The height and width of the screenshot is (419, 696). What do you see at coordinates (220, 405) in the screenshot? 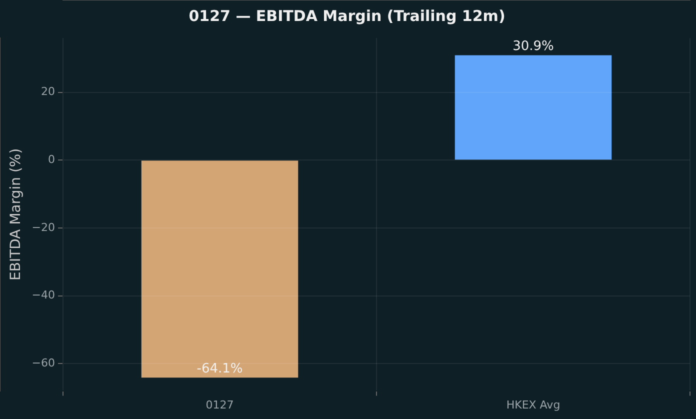
I see `x-tick-label: 0127` at bounding box center [220, 405].